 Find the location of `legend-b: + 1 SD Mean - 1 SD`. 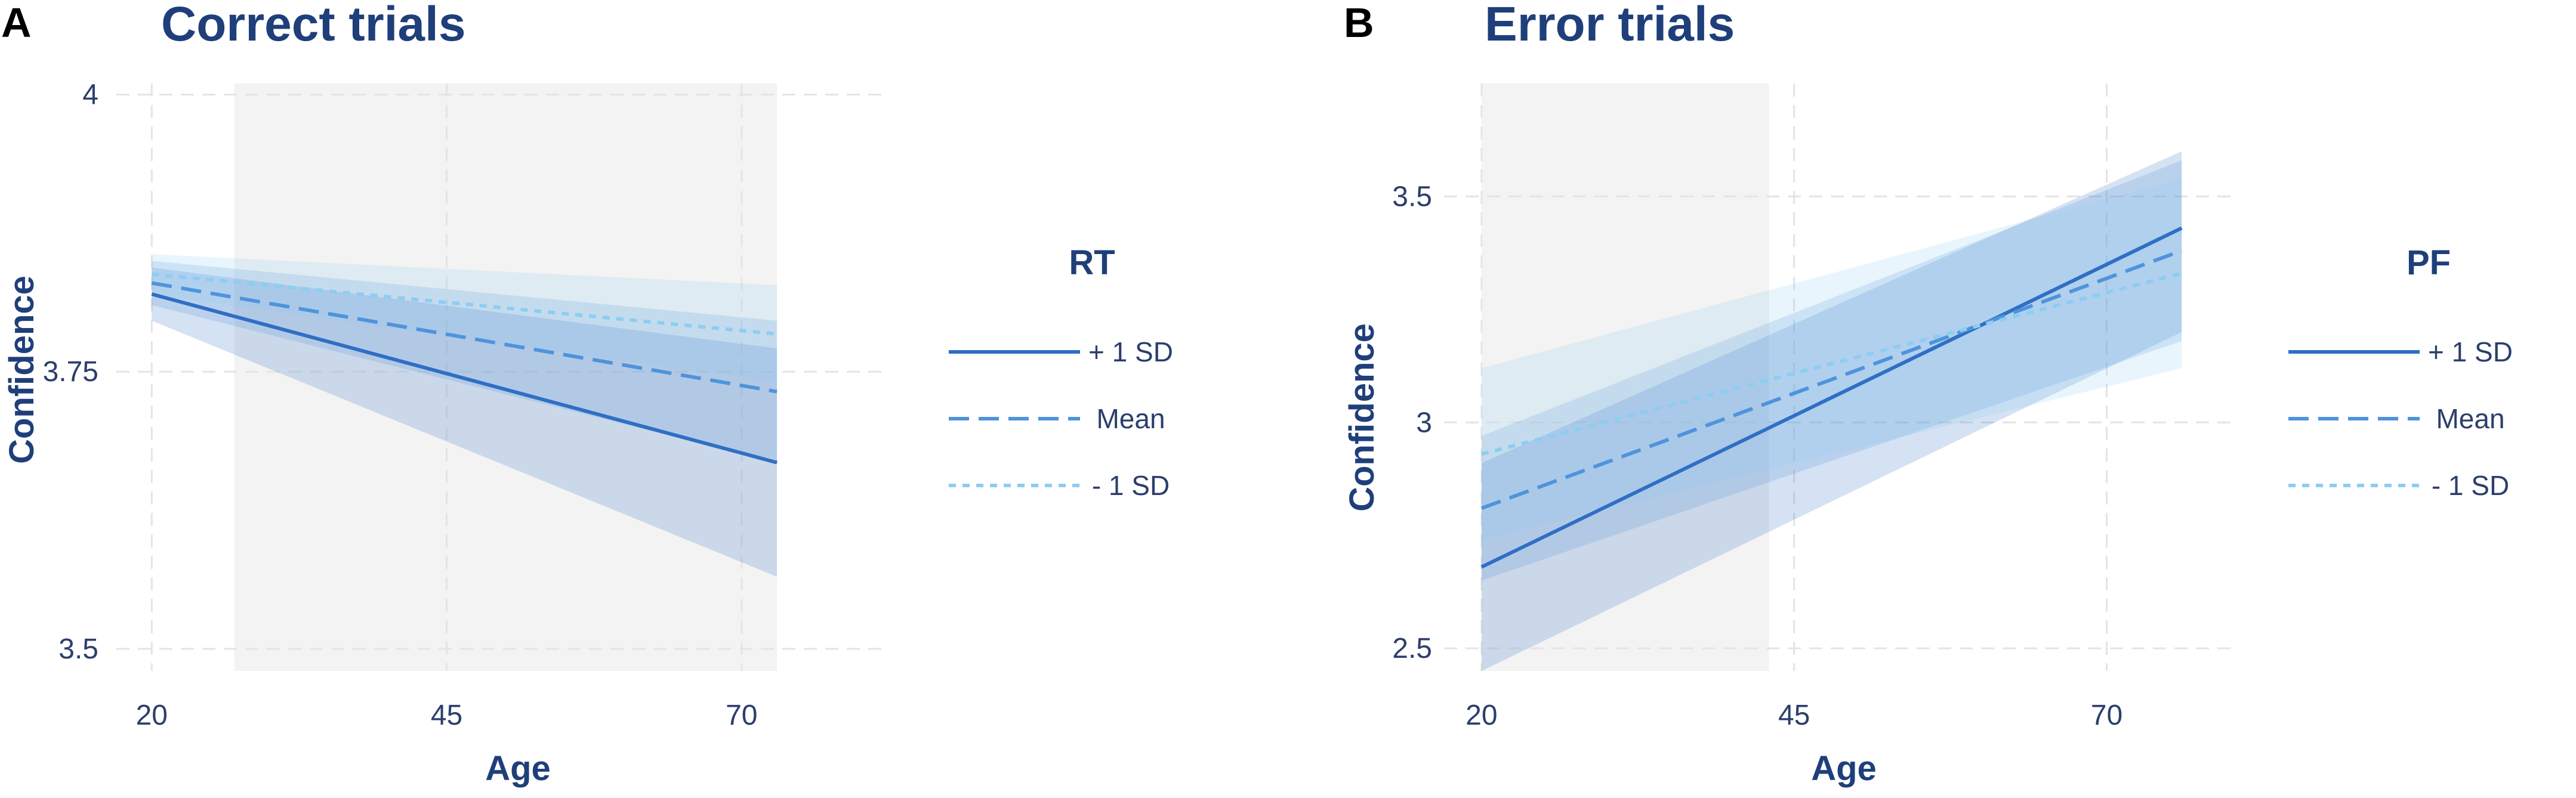

legend-b: + 1 SD Mean - 1 SD is located at coordinates (2400, 418).